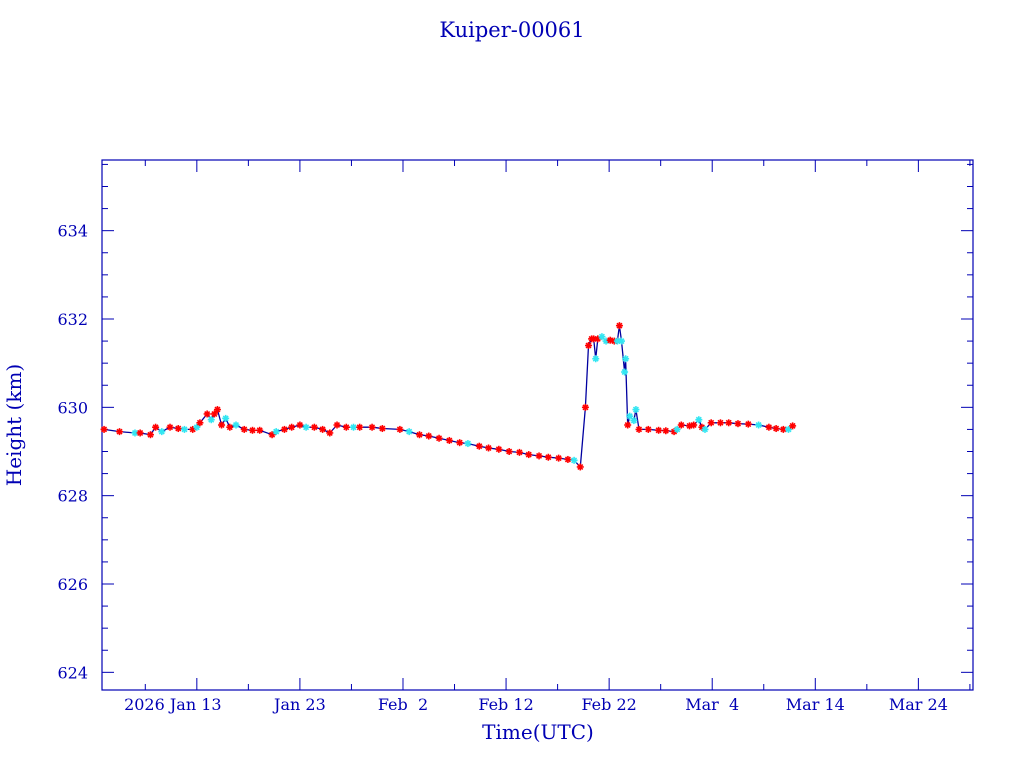 This screenshot has height=768, width=1024. Describe the element at coordinates (511, 30) in the screenshot. I see `chart-title: Kuiper-00061` at that location.